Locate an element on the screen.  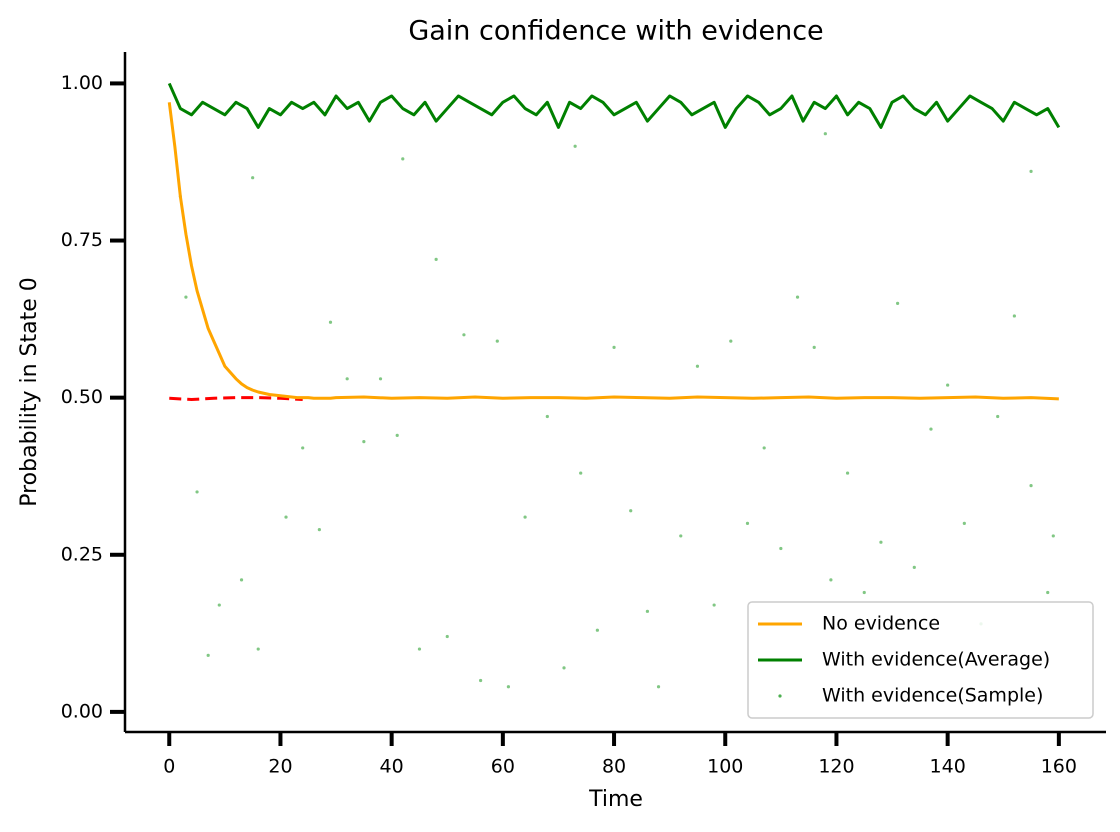
x-tick-label: 100 is located at coordinates (725, 767).